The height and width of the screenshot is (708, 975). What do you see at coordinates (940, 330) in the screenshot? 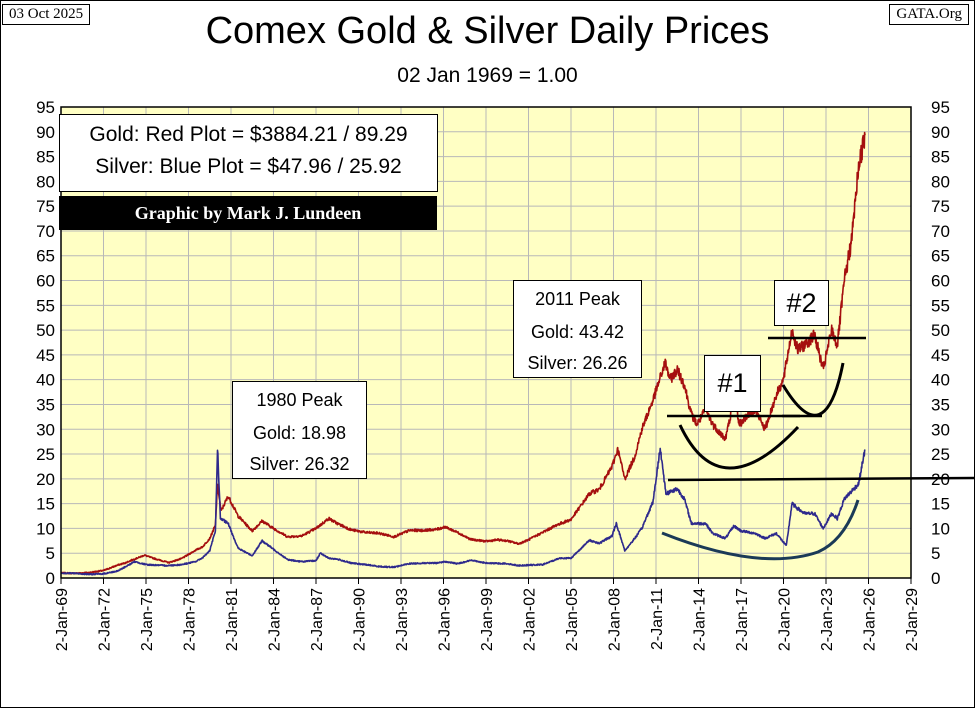
I see `y-tick-label-right: 50` at bounding box center [940, 330].